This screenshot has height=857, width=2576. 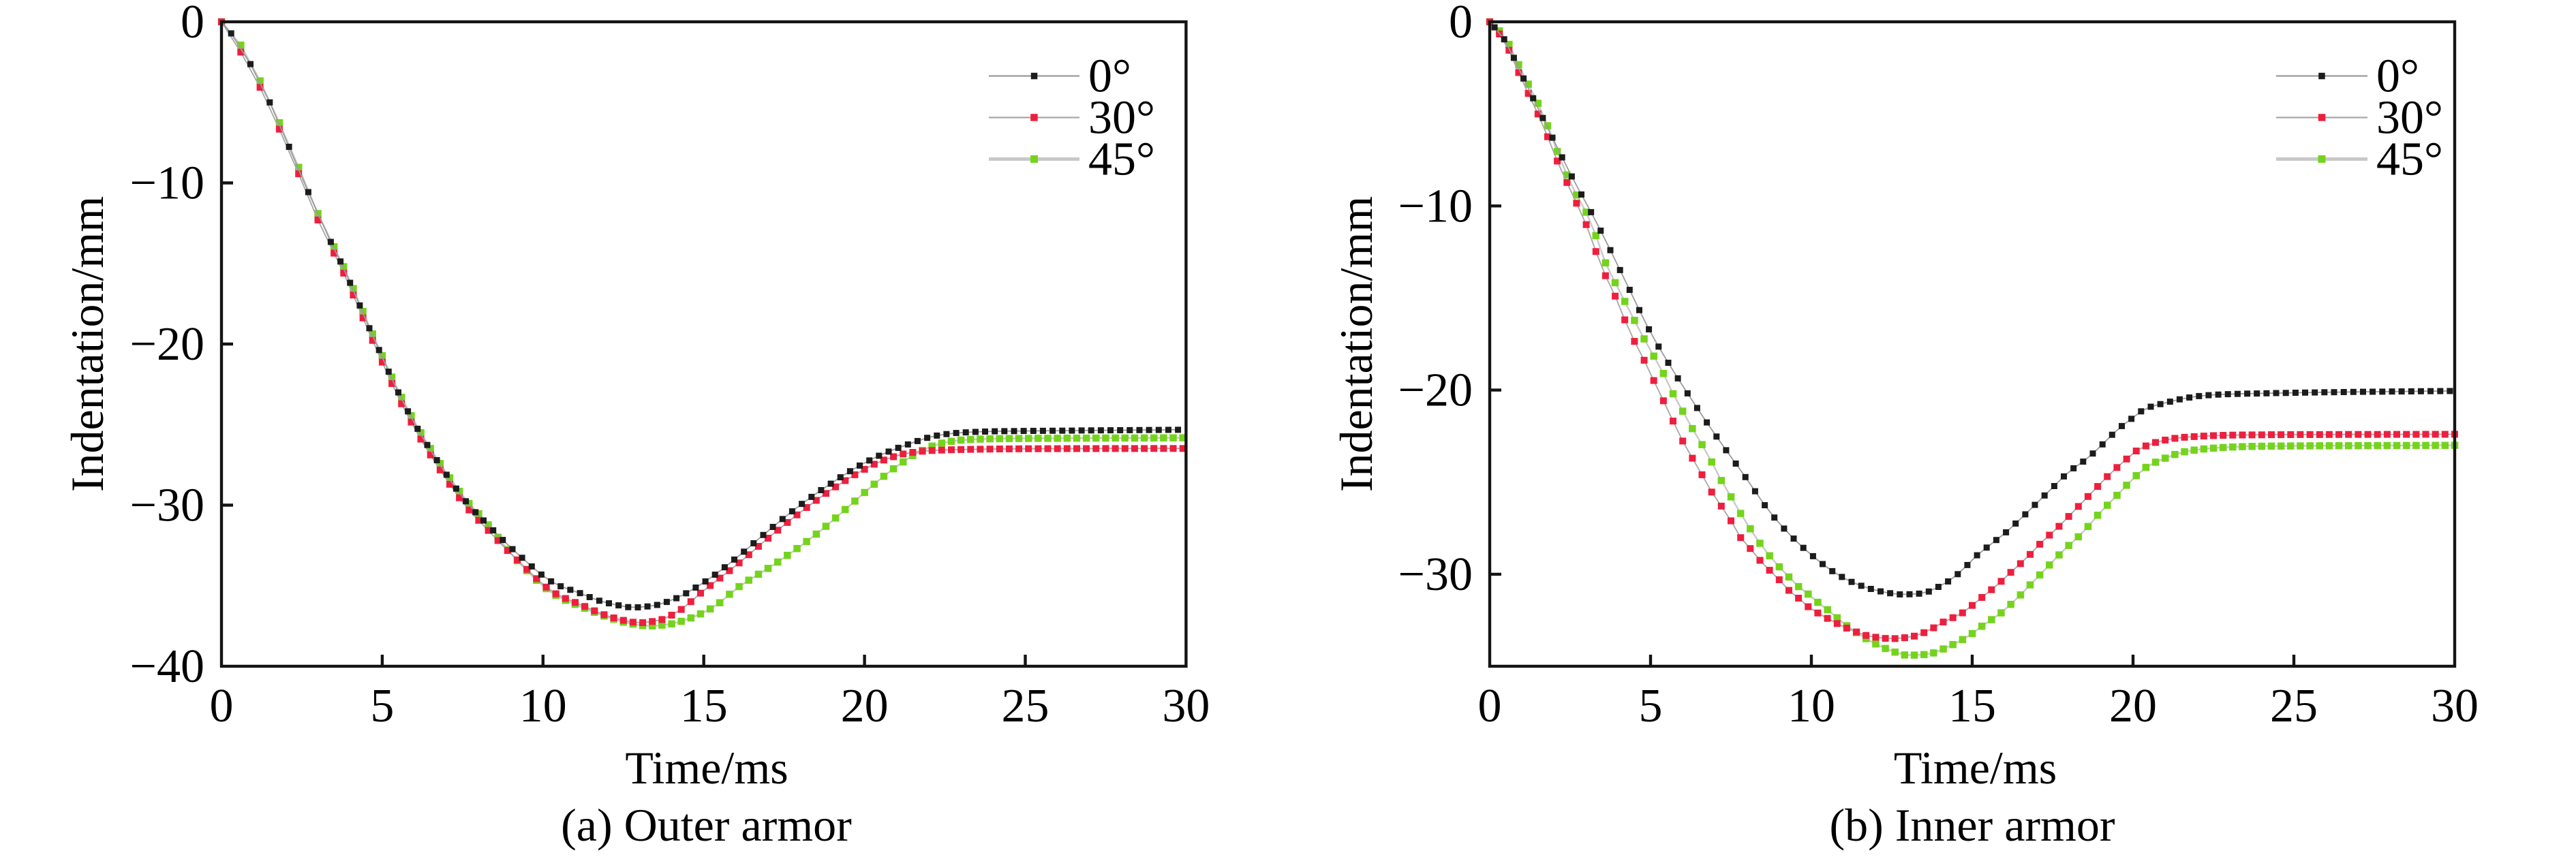 What do you see at coordinates (167, 666) in the screenshot?
I see `svg-text: −40` at bounding box center [167, 666].